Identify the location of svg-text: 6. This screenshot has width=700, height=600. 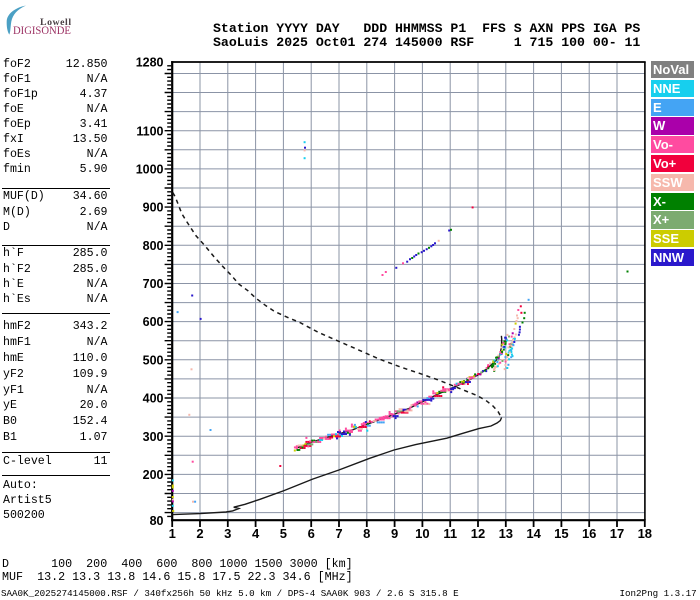
(311, 533).